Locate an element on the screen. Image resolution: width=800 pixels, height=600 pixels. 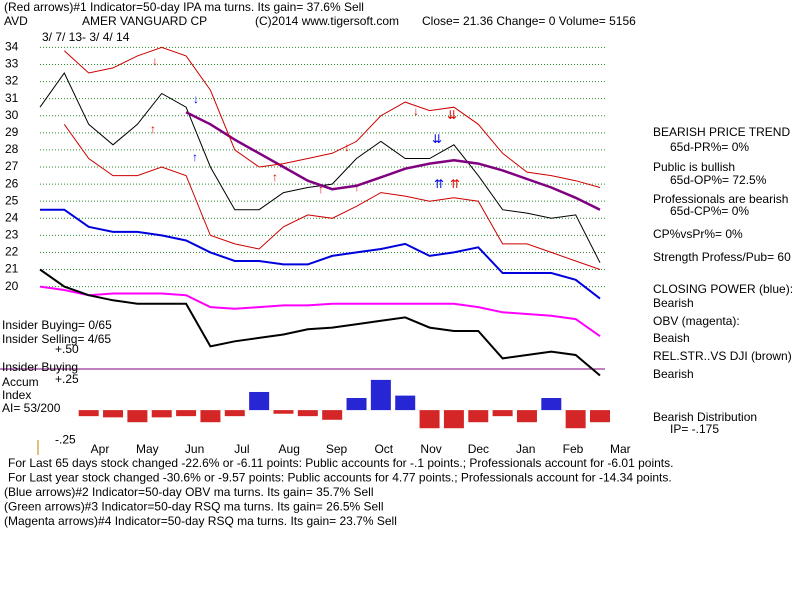
y-tick-label: 34 is located at coordinates (12, 47).